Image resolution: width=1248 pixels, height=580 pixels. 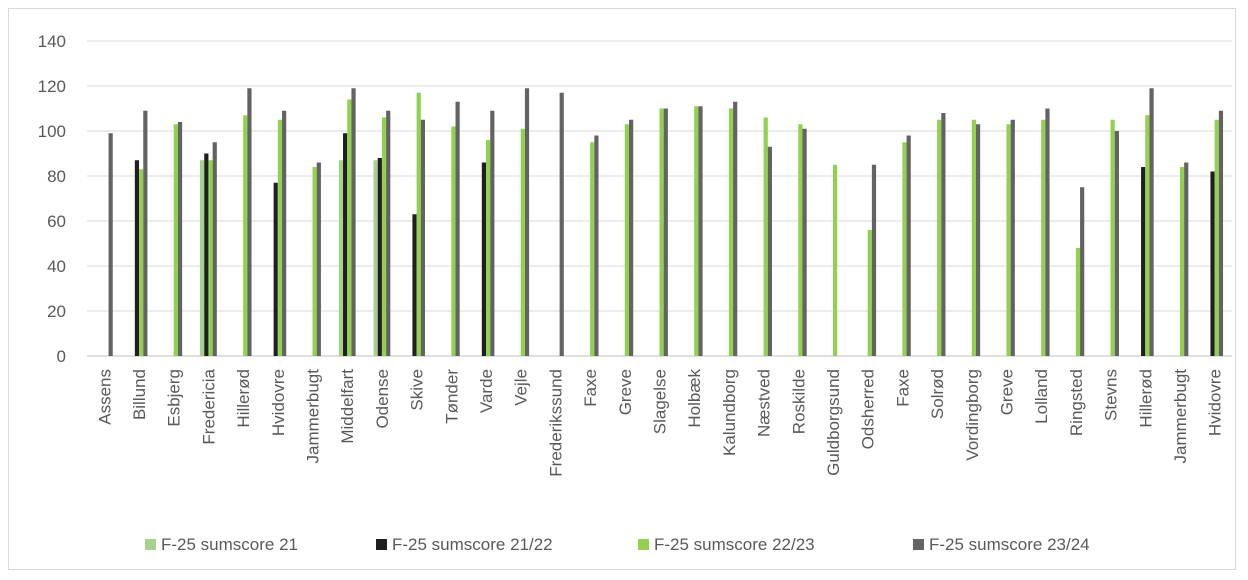 What do you see at coordinates (61, 356) in the screenshot?
I see `y-tick-label: 0` at bounding box center [61, 356].